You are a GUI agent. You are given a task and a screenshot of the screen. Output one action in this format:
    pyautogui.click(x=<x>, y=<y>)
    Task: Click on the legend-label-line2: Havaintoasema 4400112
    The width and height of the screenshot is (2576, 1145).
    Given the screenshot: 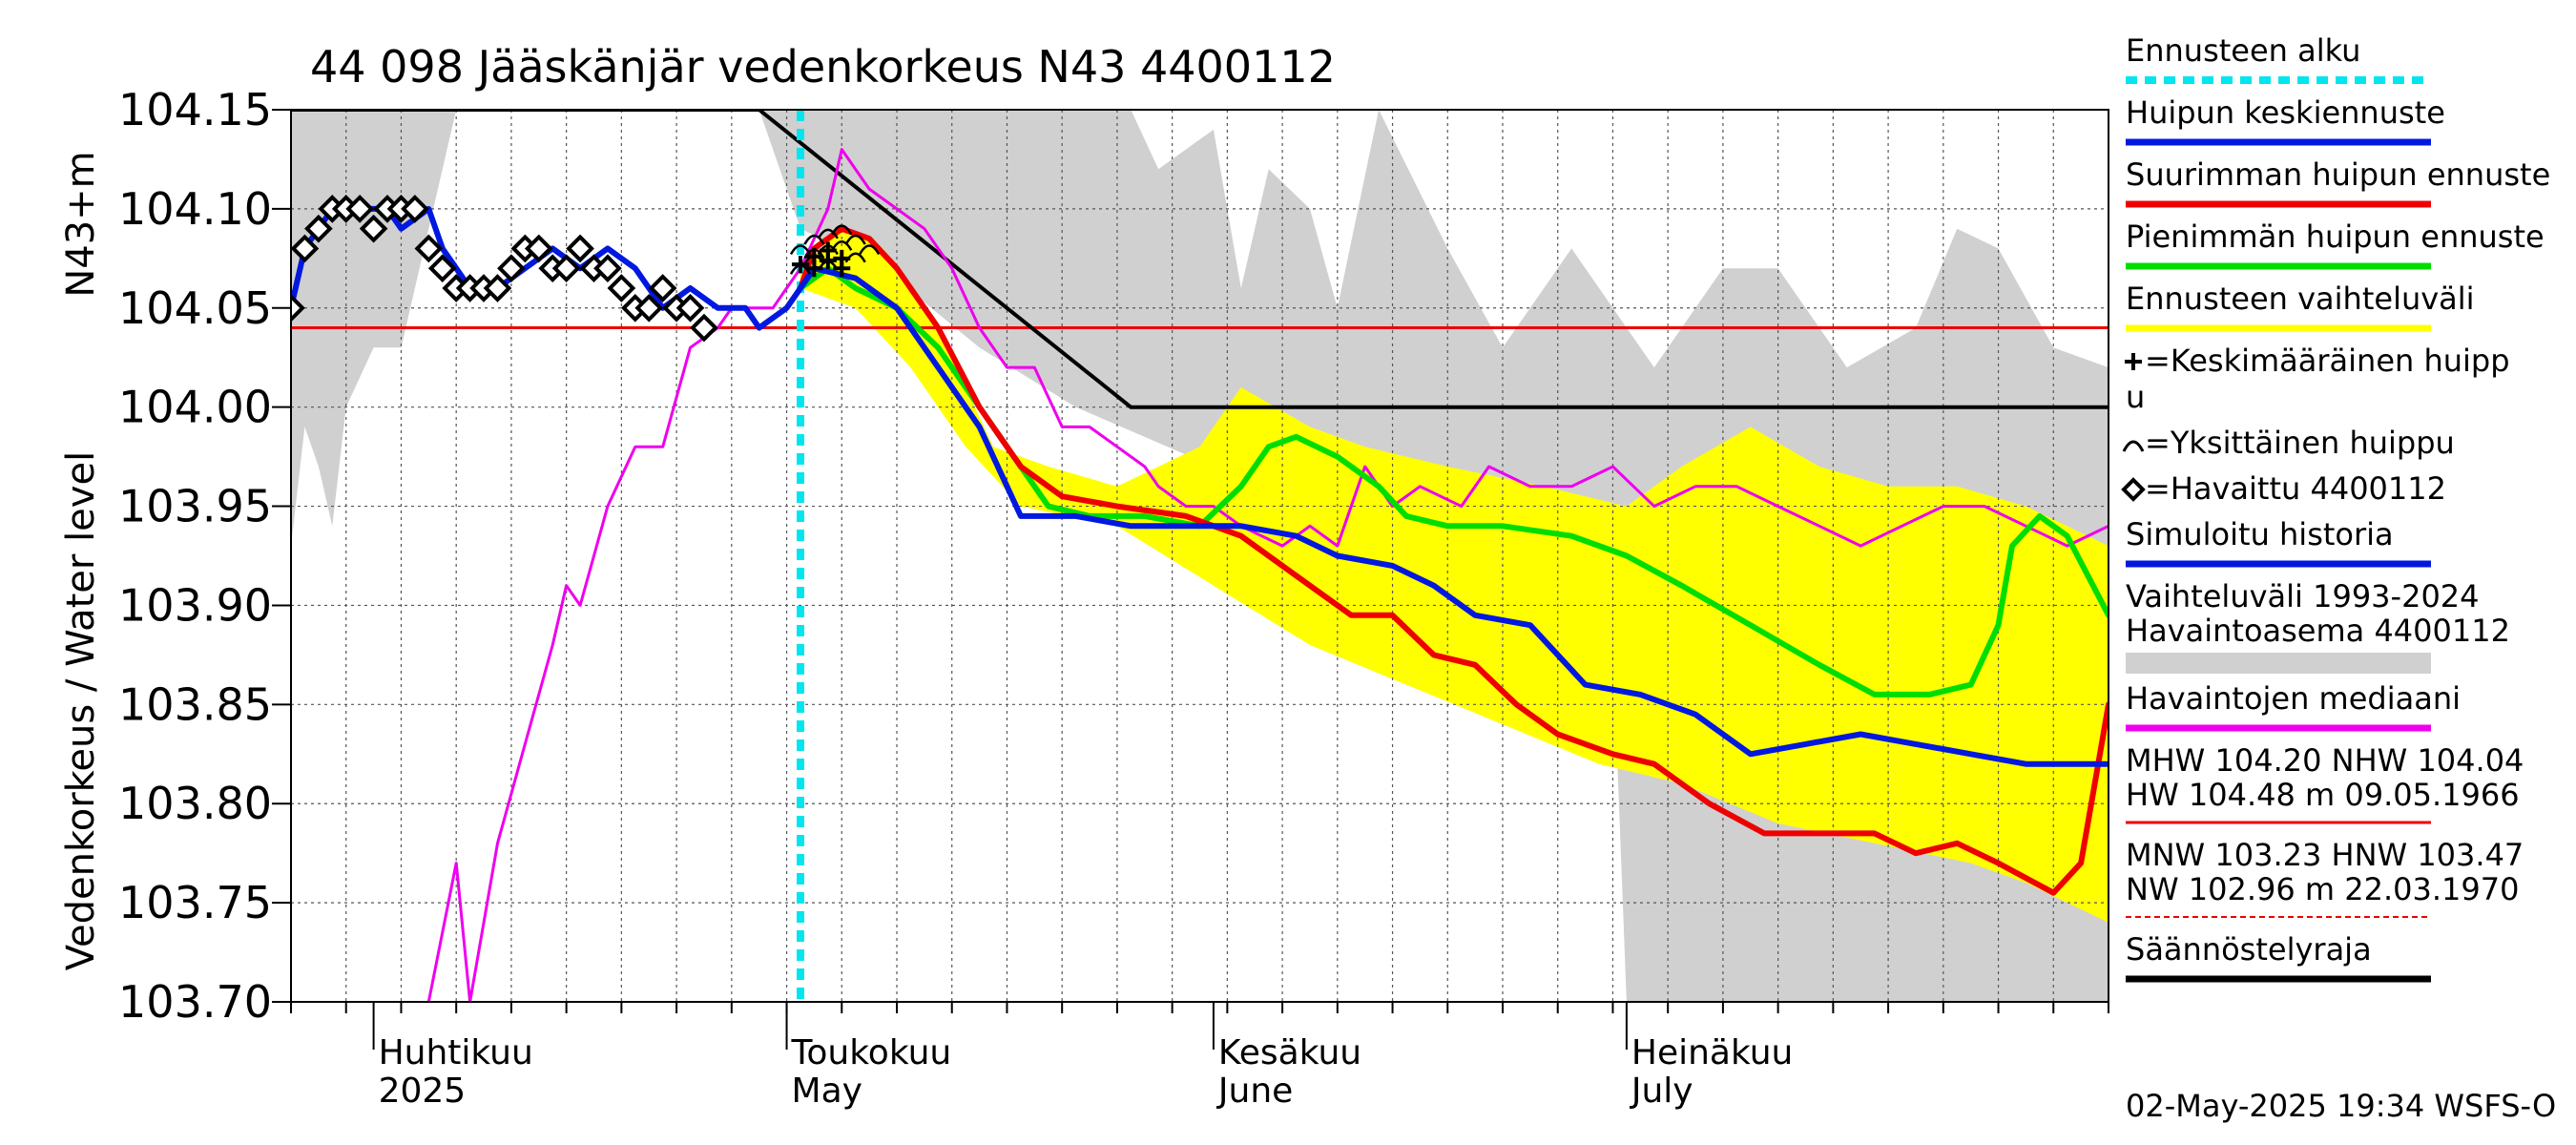 What is the action you would take?
    pyautogui.click(x=2318, y=631)
    